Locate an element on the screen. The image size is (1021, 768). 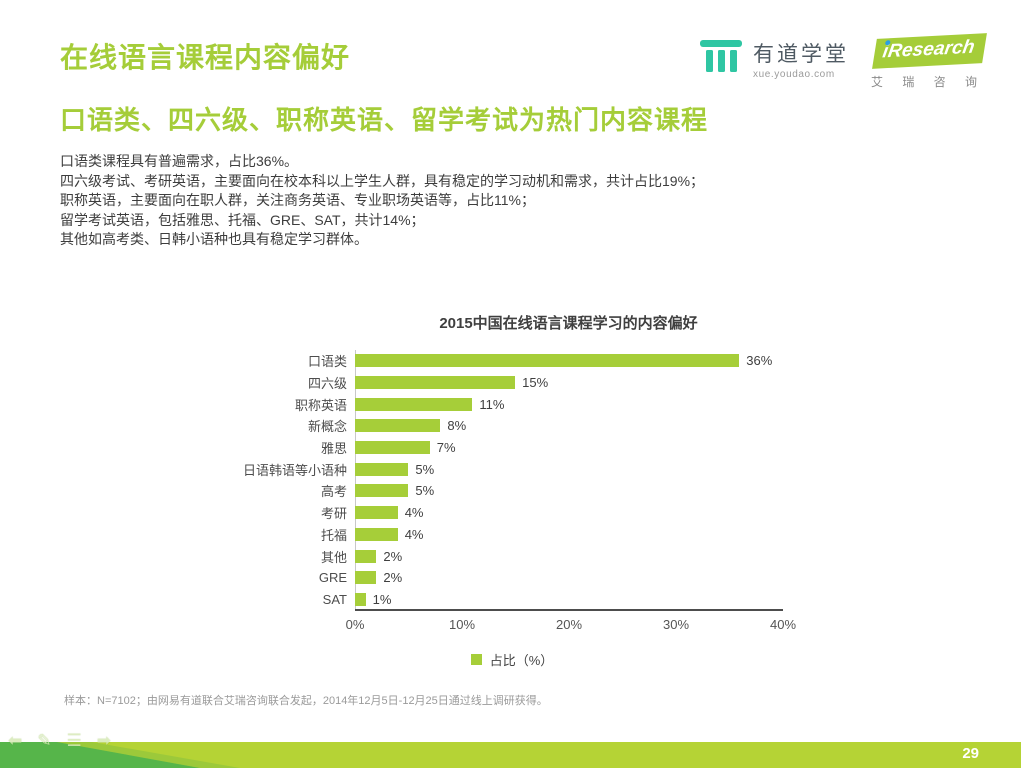
iresearch-brand: iResearch is located at coordinates (929, 49).